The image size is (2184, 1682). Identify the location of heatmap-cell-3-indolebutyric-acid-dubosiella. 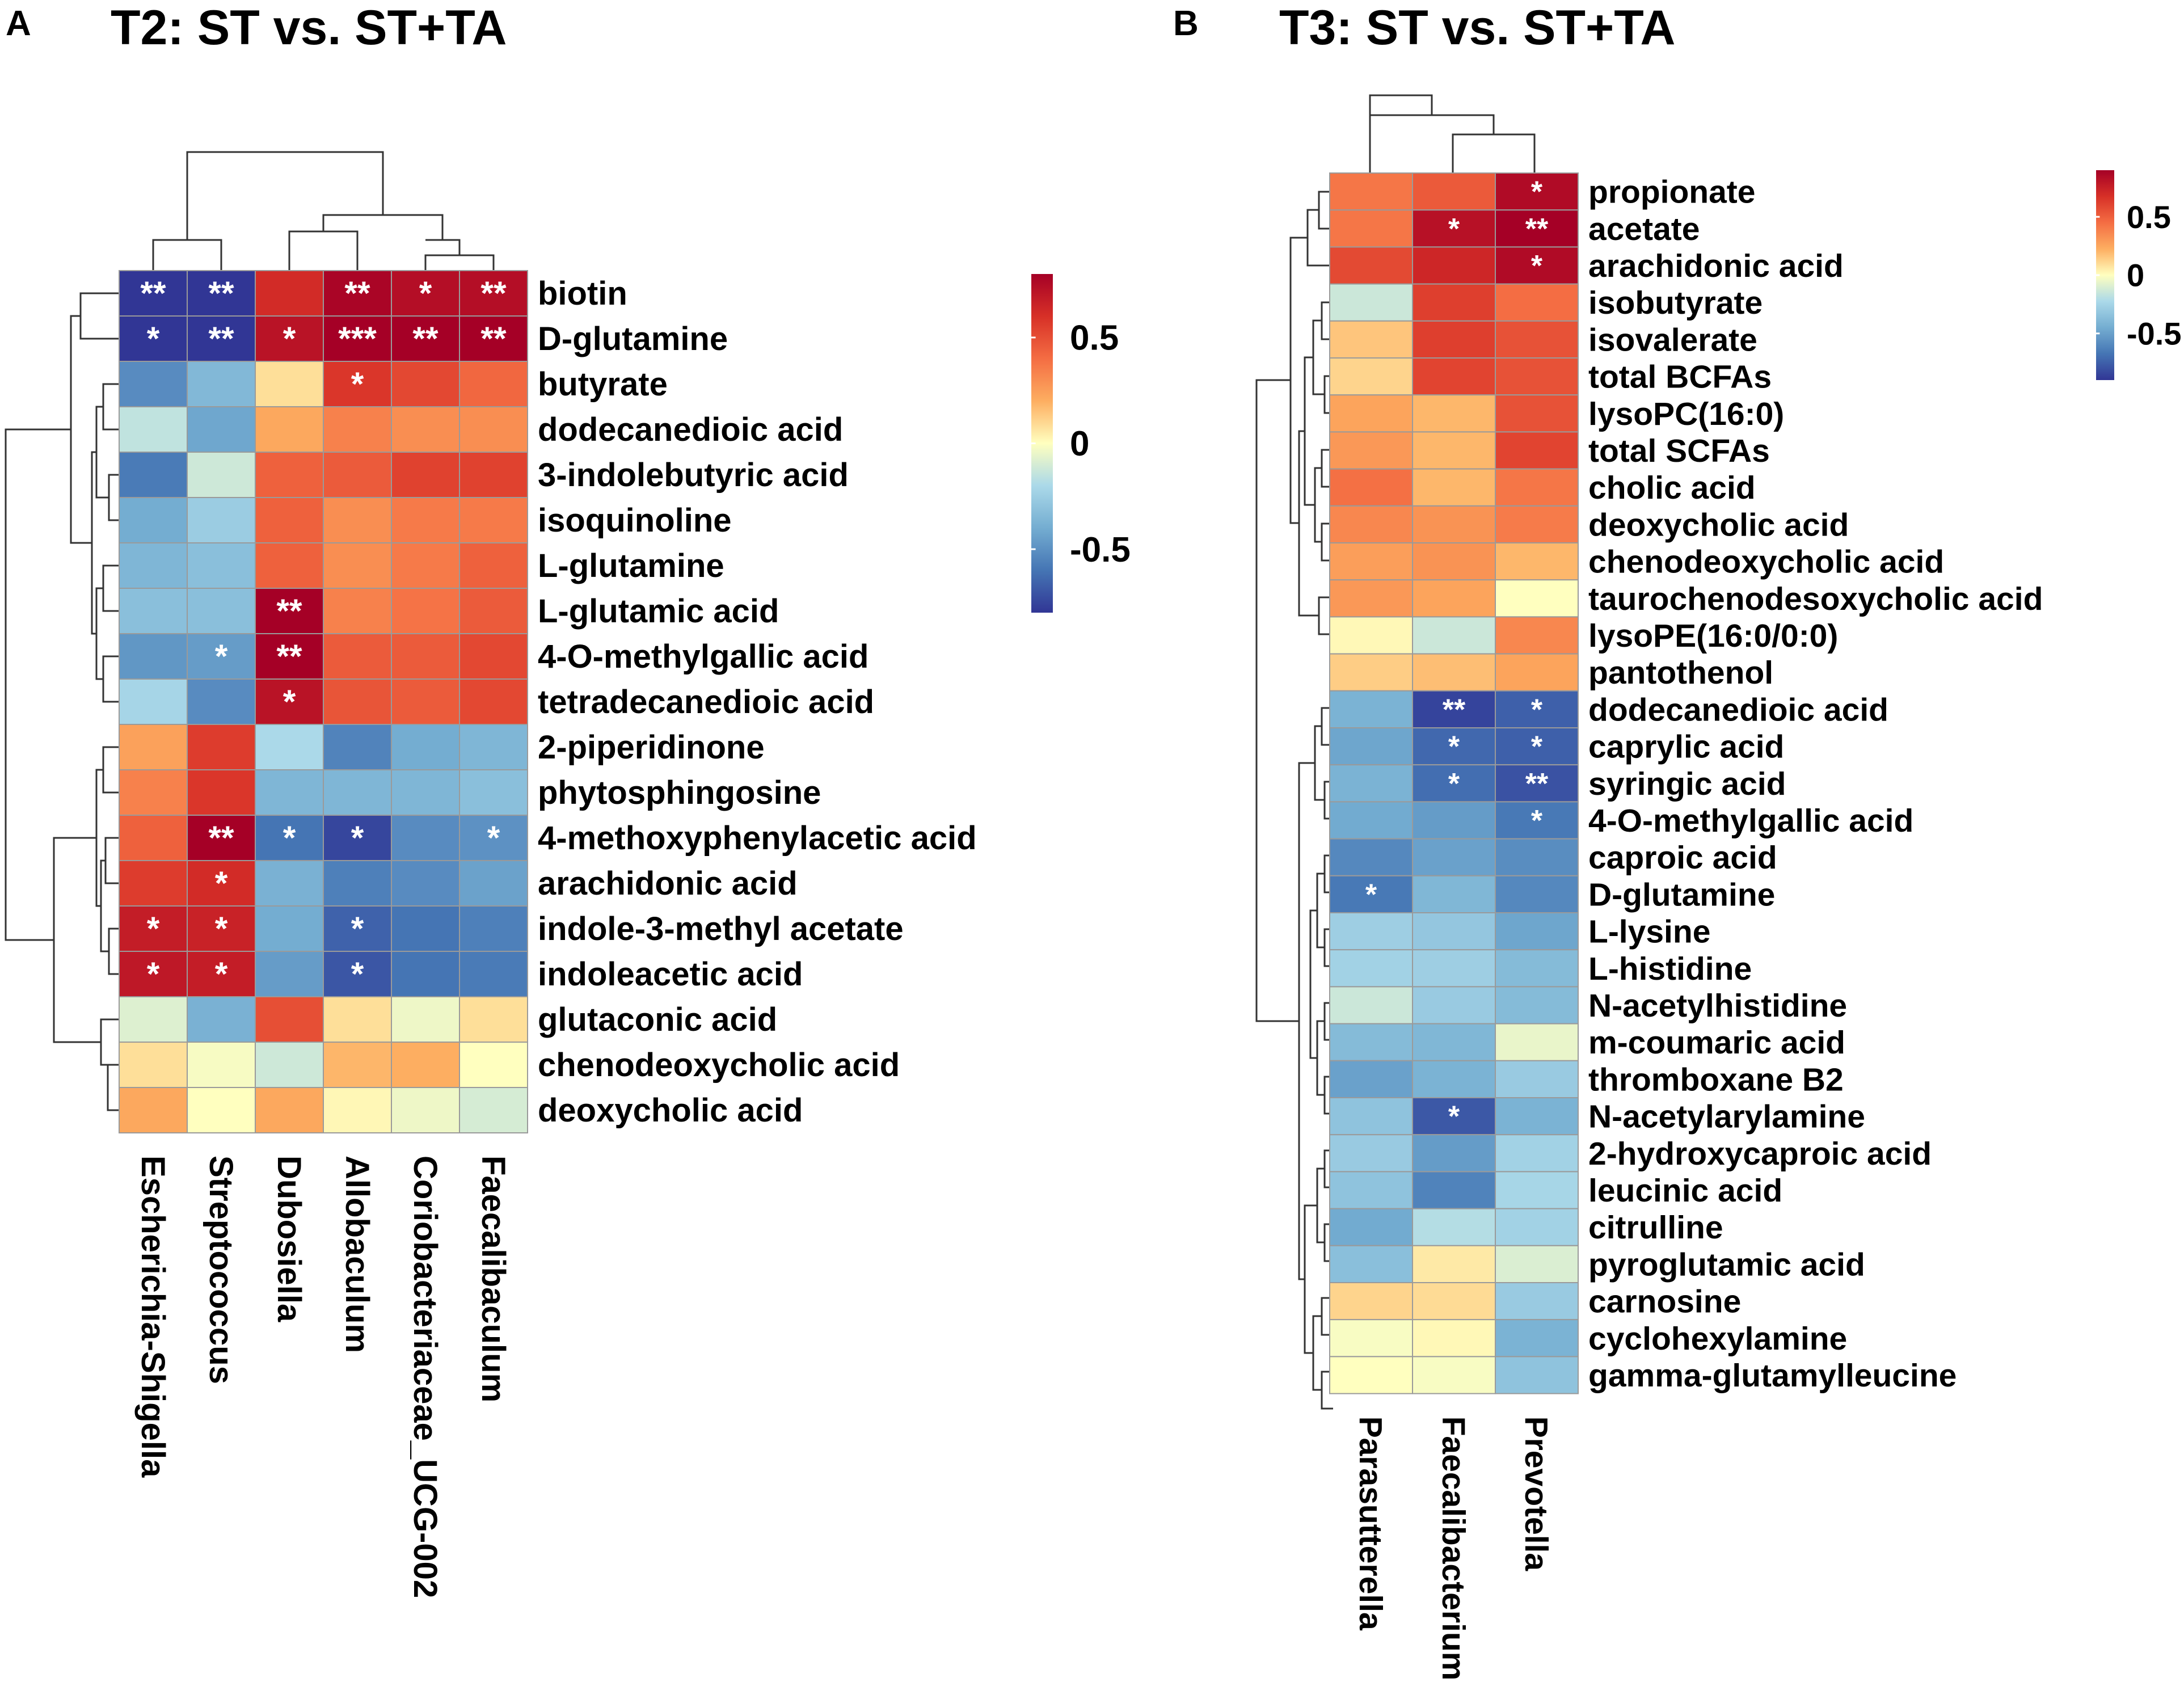
(289, 475).